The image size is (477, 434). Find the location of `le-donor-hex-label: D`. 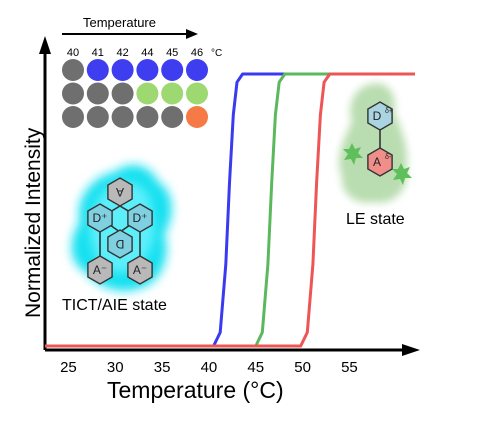

le-donor-hex-label: D is located at coordinates (377, 116).